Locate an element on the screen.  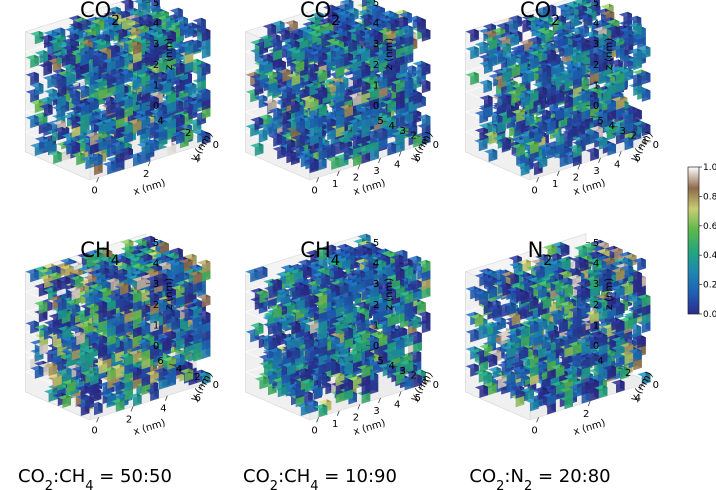
colorbar: 0.00.20.40.60.81.0 is located at coordinates (701, 241).